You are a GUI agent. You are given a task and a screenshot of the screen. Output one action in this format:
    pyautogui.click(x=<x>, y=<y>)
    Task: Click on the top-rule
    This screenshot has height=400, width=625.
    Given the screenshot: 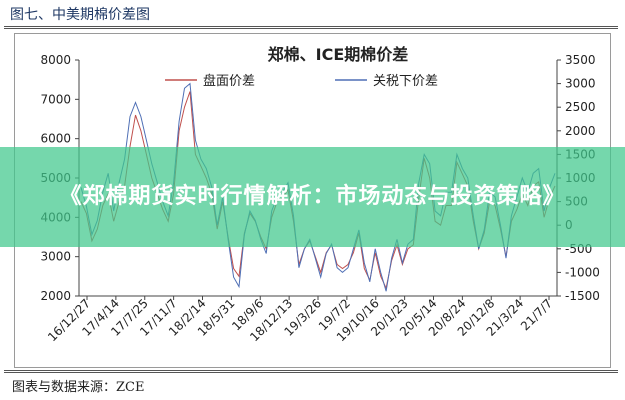 What is the action you would take?
    pyautogui.click(x=311, y=26)
    